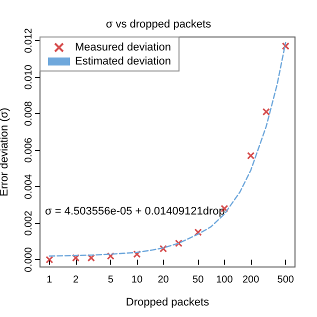 Image resolution: width=317 pixels, height=317 pixels. What do you see at coordinates (123, 62) in the screenshot?
I see `legend-label: Estimated deviation` at bounding box center [123, 62].